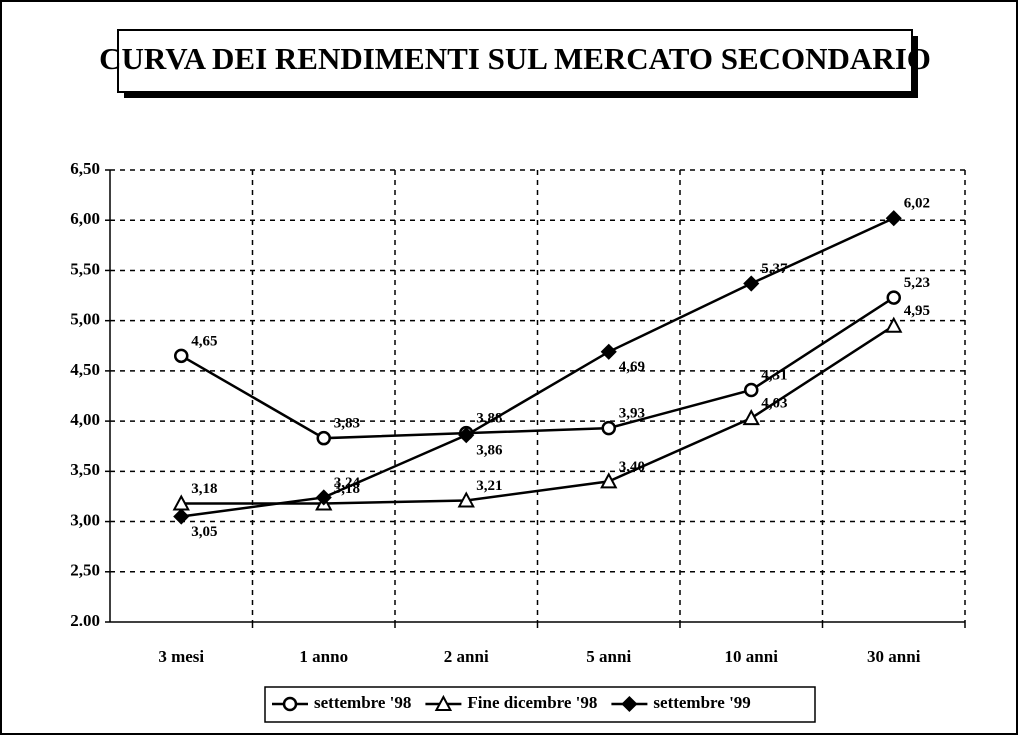 The height and width of the screenshot is (735, 1018). What do you see at coordinates (466, 656) in the screenshot?
I see `x-tick-label: 2 anni` at bounding box center [466, 656].